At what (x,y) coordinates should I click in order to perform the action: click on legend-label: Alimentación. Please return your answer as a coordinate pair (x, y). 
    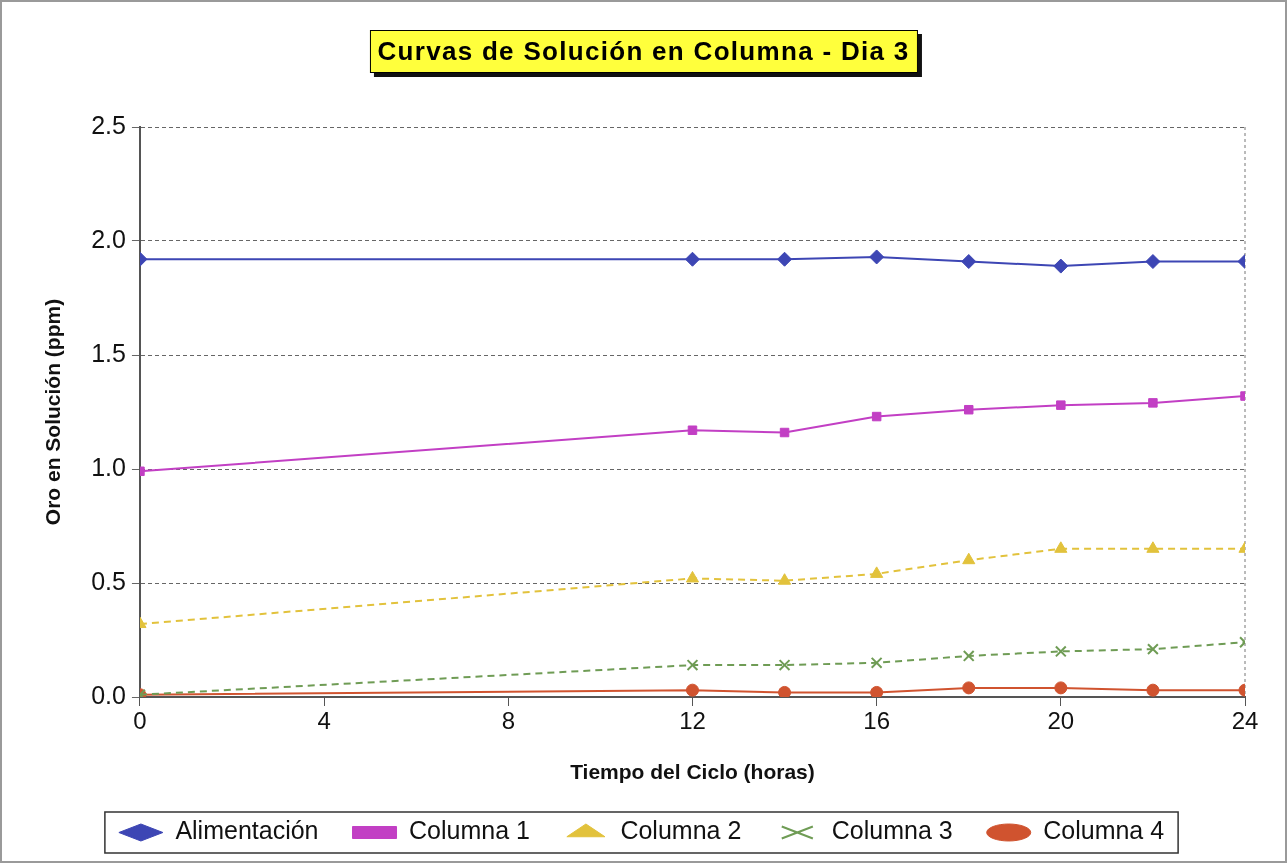
    Looking at the image, I should click on (247, 830).